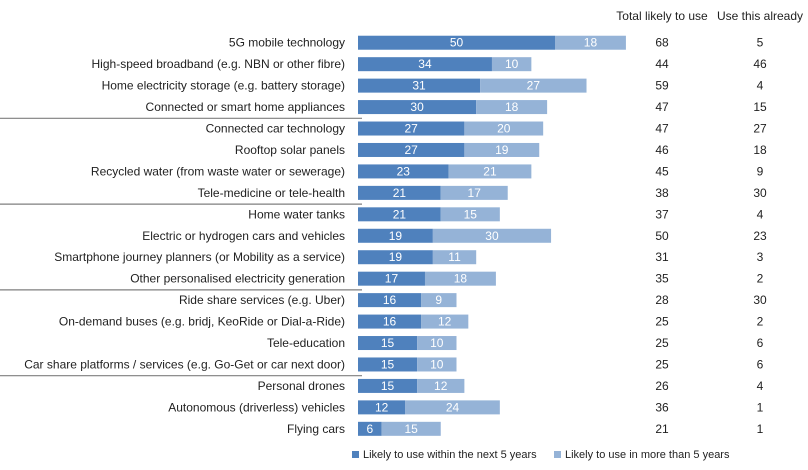  Describe the element at coordinates (662, 64) in the screenshot. I see `total-likely-value: 44` at that location.